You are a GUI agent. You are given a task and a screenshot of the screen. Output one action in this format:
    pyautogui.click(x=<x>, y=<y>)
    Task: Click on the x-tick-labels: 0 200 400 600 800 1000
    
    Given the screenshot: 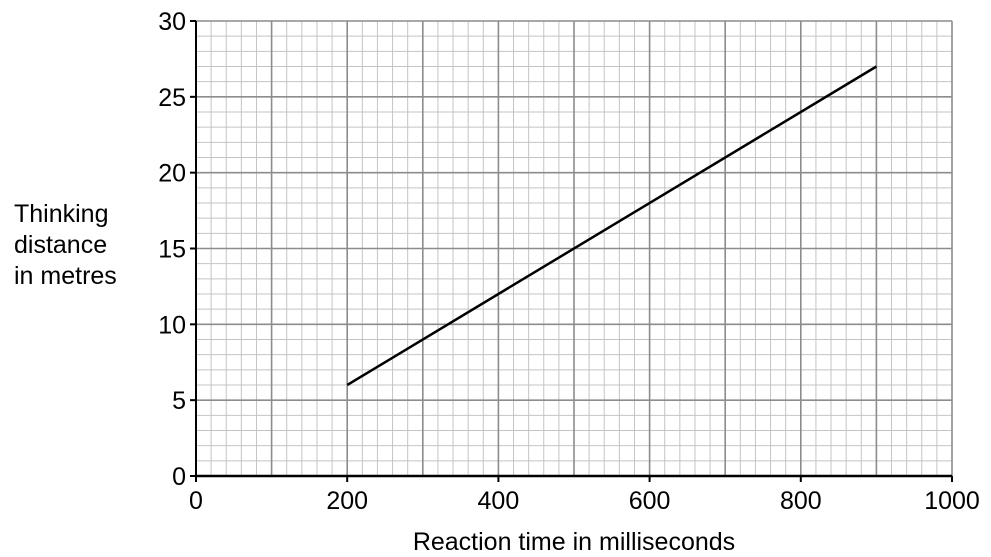 What is the action you would take?
    pyautogui.click(x=584, y=501)
    